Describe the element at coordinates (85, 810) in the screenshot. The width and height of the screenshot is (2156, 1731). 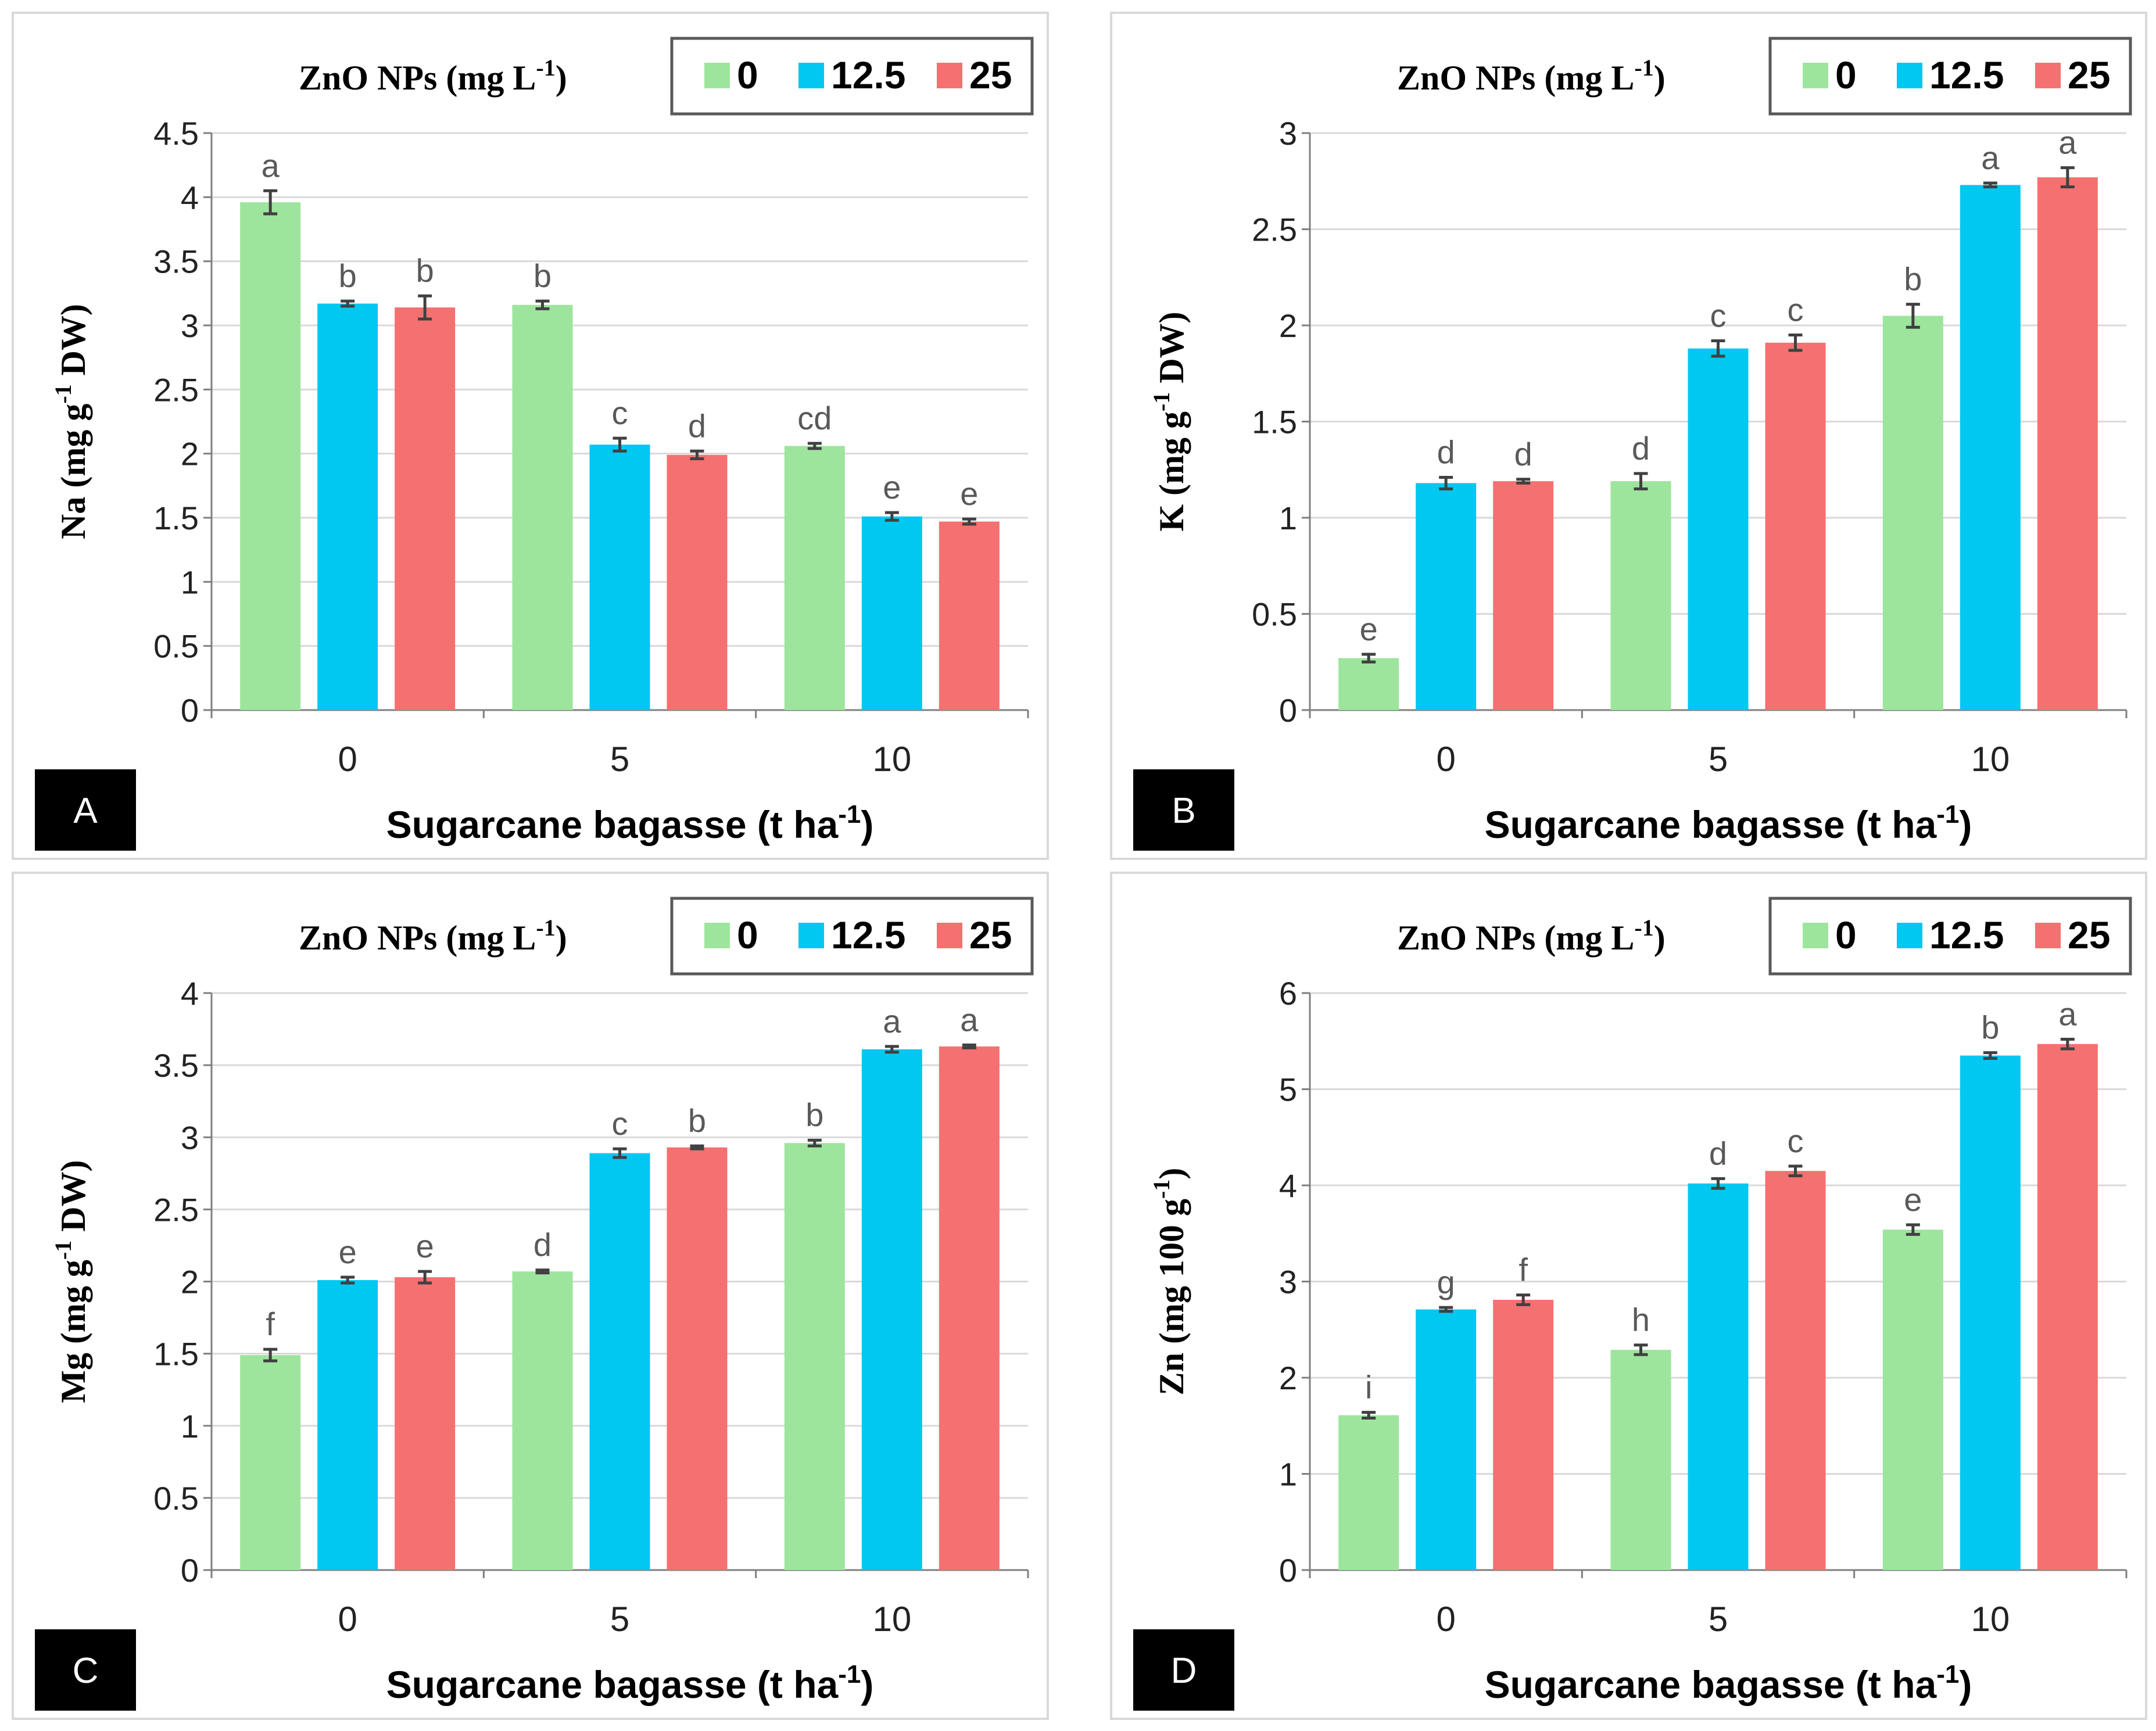
I see `panel-letter-badge` at that location.